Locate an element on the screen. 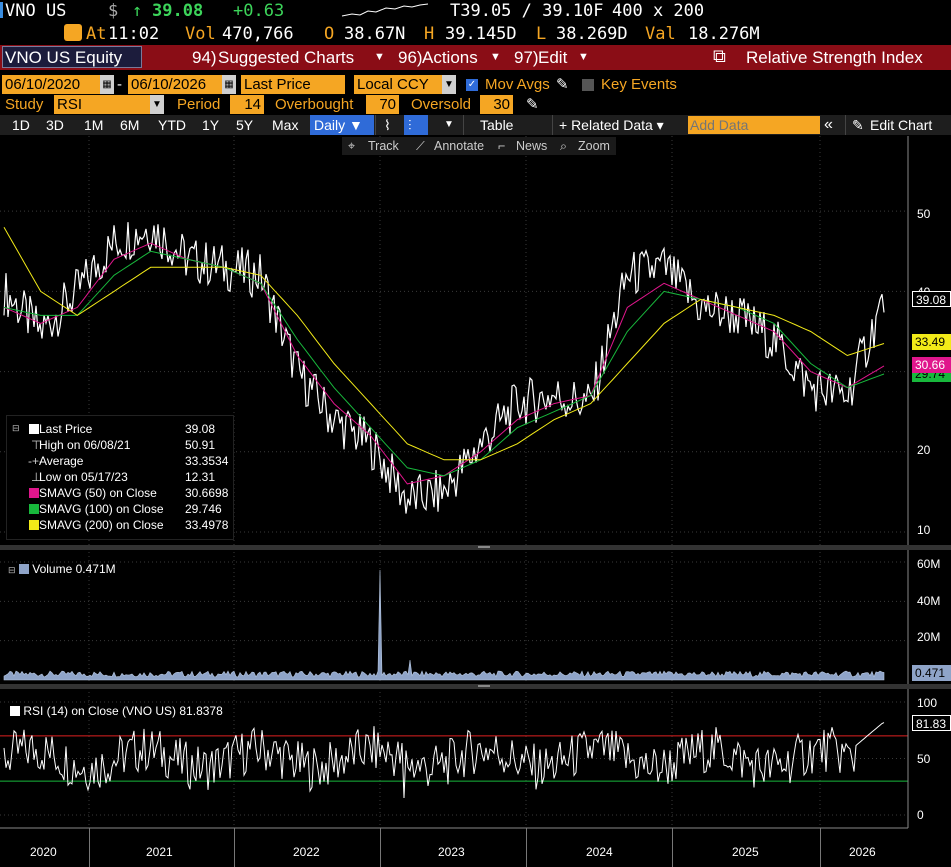 This screenshot has width=951, height=867. annotate-button: Annotate is located at coordinates (459, 146).